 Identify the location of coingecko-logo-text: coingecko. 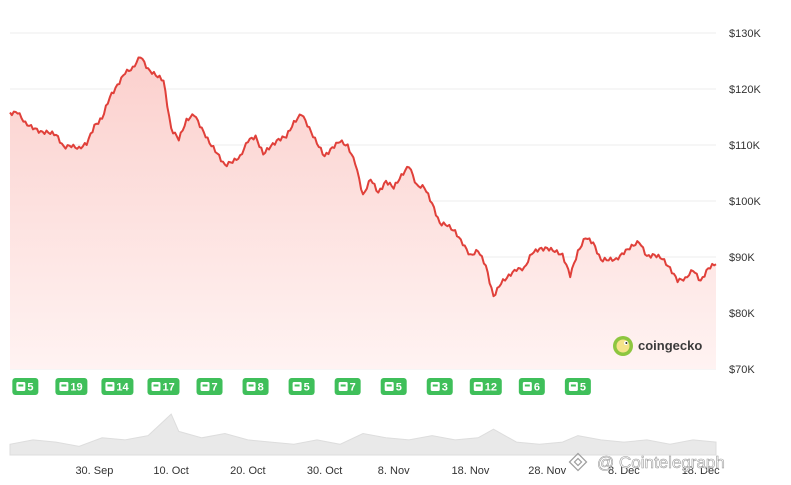
(670, 345).